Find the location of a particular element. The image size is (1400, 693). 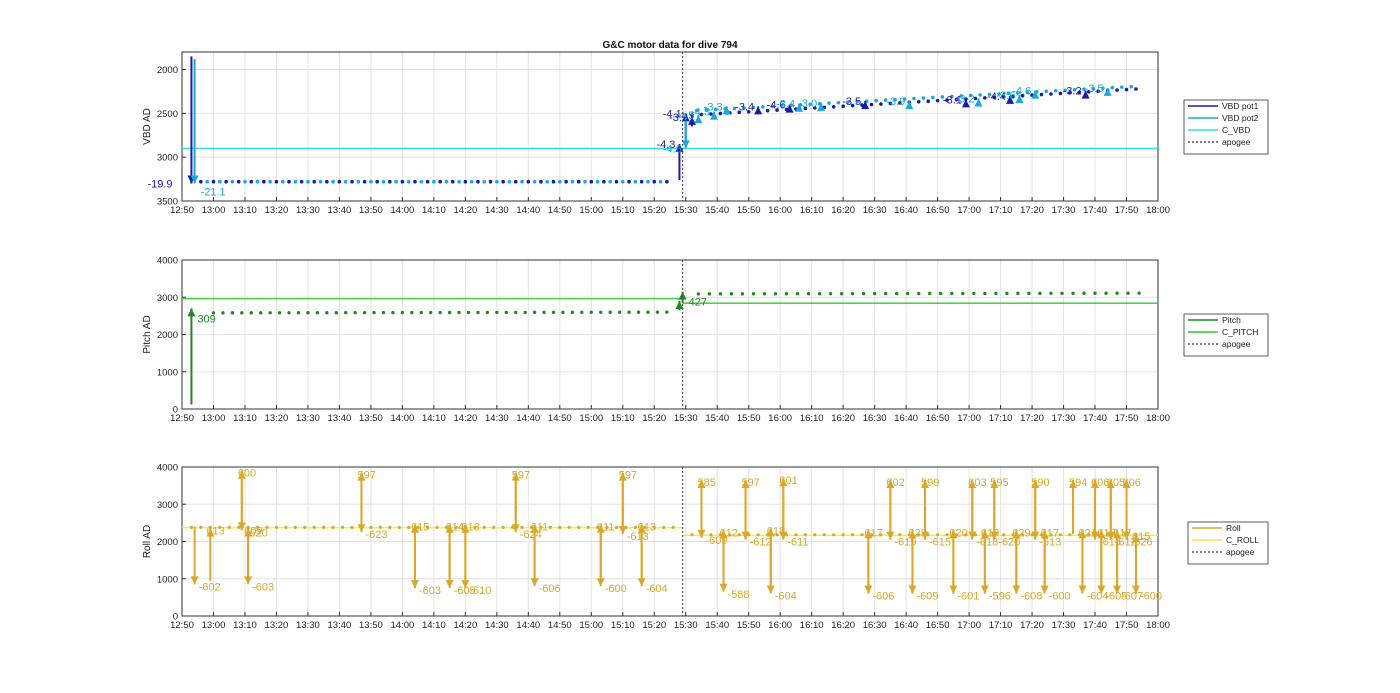

roll-arrow-label: 615 is located at coordinates (420, 528).